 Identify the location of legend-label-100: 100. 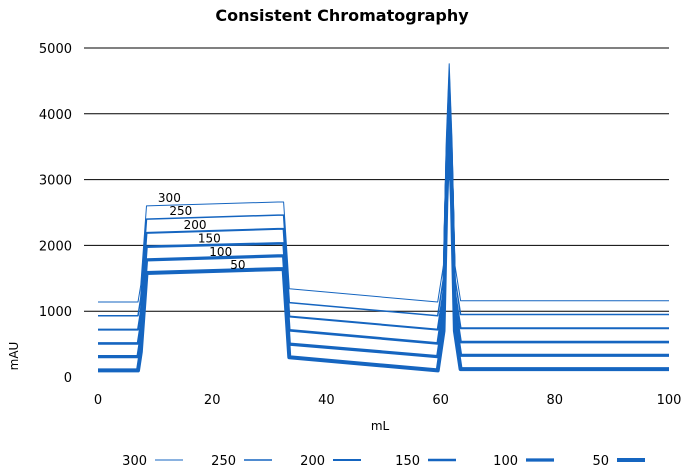
(505, 461).